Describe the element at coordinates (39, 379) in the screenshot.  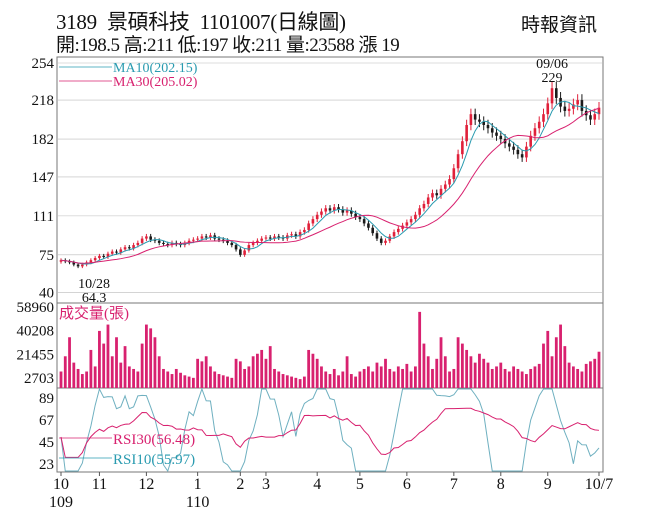
I see `volume-tick-label: 2703` at that location.